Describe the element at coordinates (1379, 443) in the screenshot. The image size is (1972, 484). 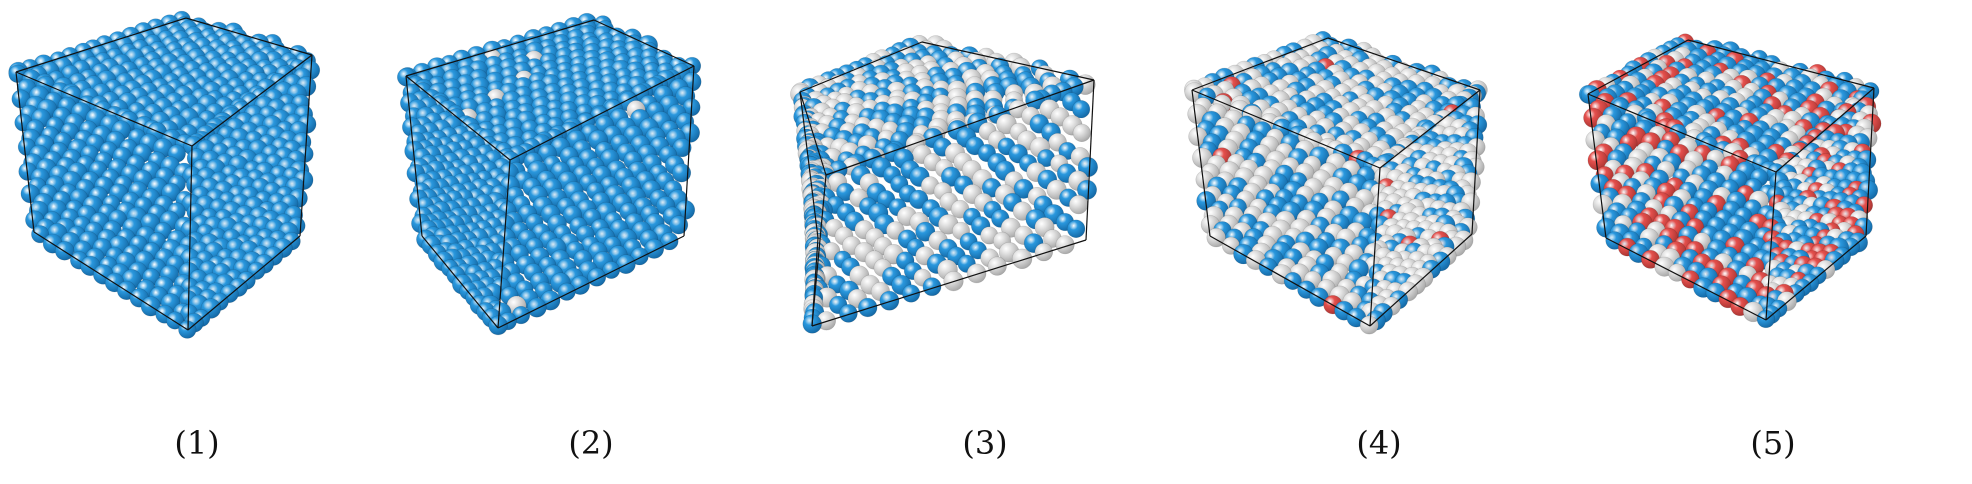
I see `caption-4: (4)` at that location.